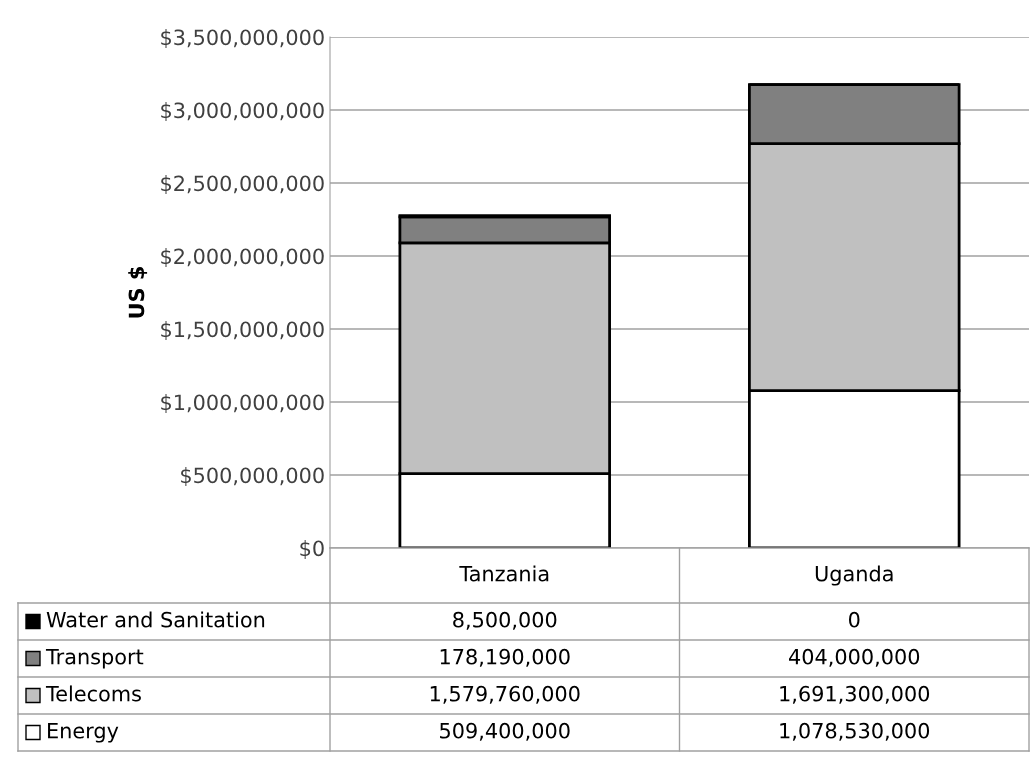  Describe the element at coordinates (242, 111) in the screenshot. I see `y-tick-label: $3,000,000,000` at that location.